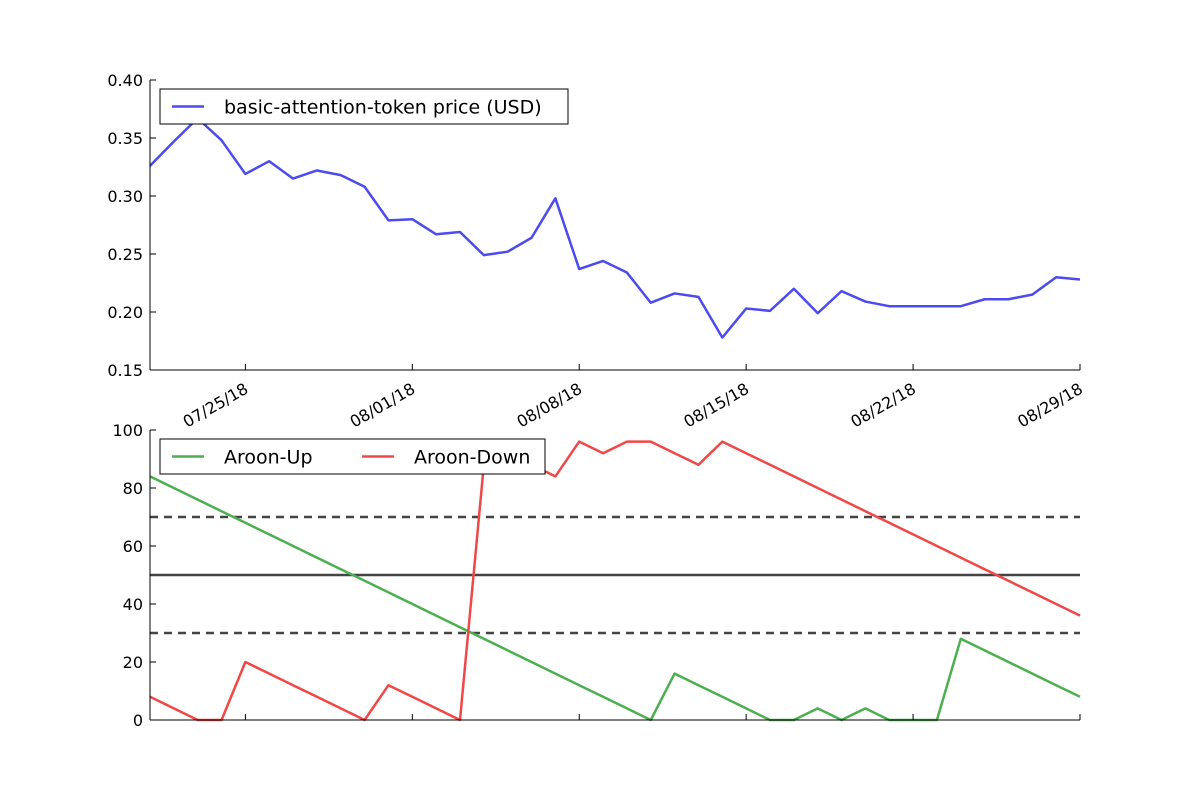 This screenshot has height=804, width=1200. What do you see at coordinates (125, 254) in the screenshot?
I see `y-tick-label: 0.25` at bounding box center [125, 254].